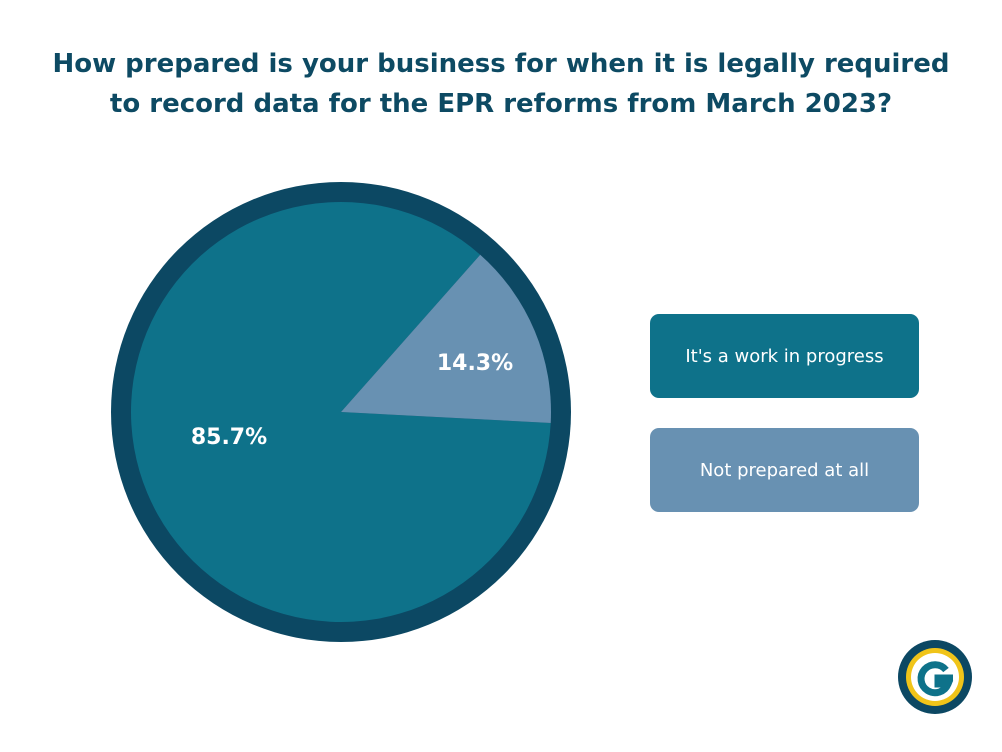  I want to click on pie-slice-not-prepared, so click(446, 338).